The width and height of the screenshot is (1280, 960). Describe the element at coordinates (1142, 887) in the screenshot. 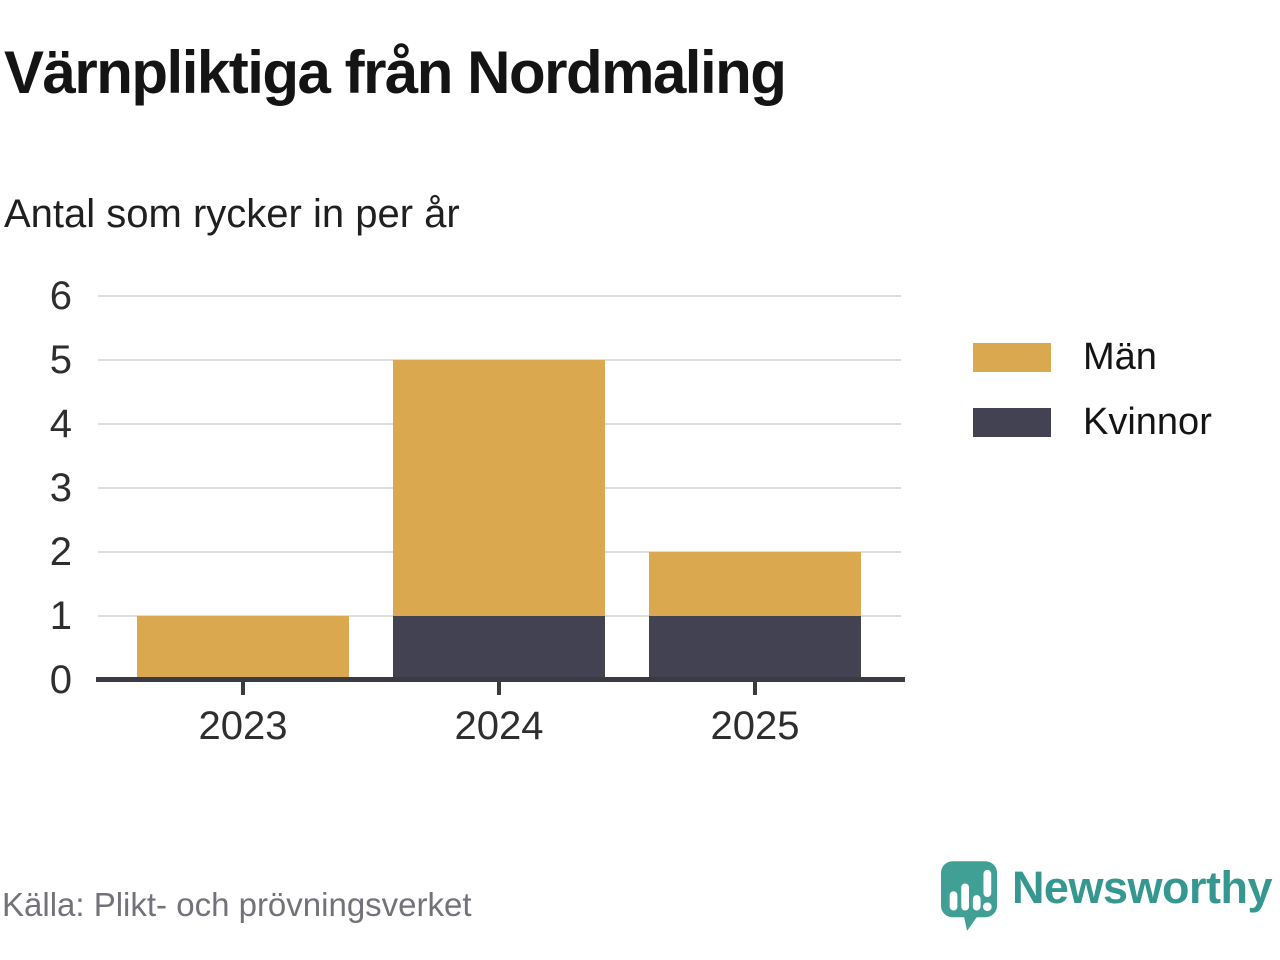

I see `brand-name: Newsworthy` at that location.